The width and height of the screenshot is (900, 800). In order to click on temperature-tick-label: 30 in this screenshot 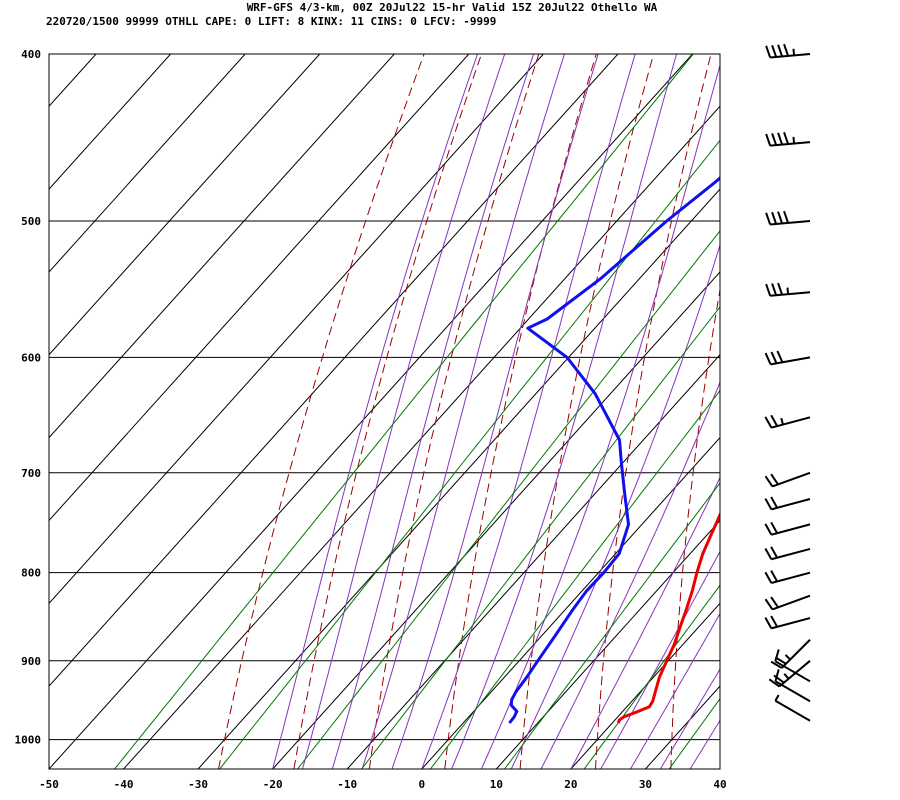, I will do `click(645, 784)`.